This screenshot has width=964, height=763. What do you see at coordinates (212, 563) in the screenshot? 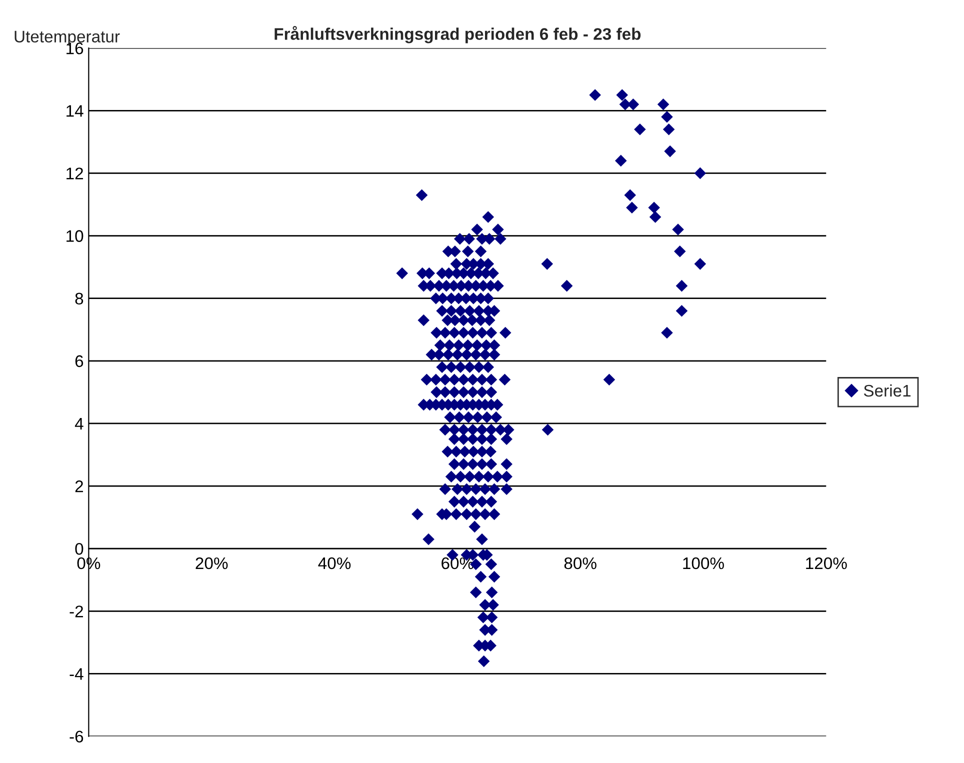
I see `x-tick-label: 20%` at bounding box center [212, 563].